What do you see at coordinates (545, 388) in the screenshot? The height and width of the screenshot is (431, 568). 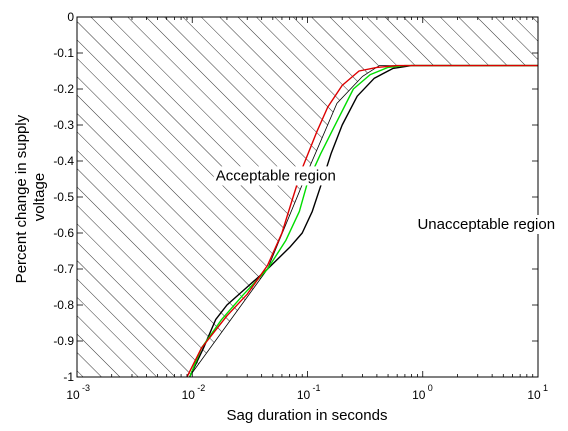 I see `x-tick-exponent: 1` at bounding box center [545, 388].